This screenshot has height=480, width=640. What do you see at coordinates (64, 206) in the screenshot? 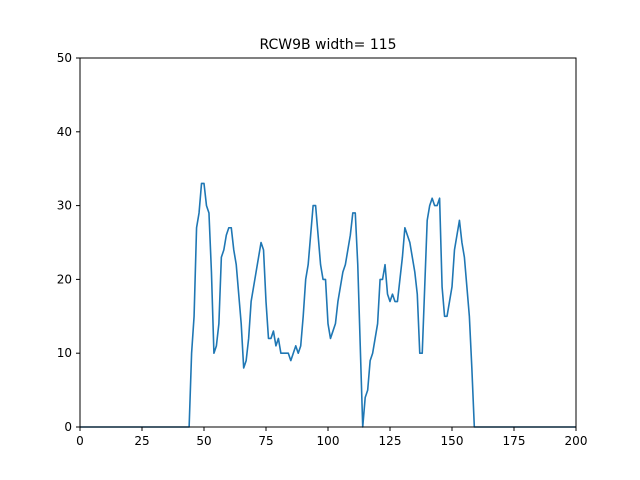
I see `y-tick-label: 30` at bounding box center [64, 206].